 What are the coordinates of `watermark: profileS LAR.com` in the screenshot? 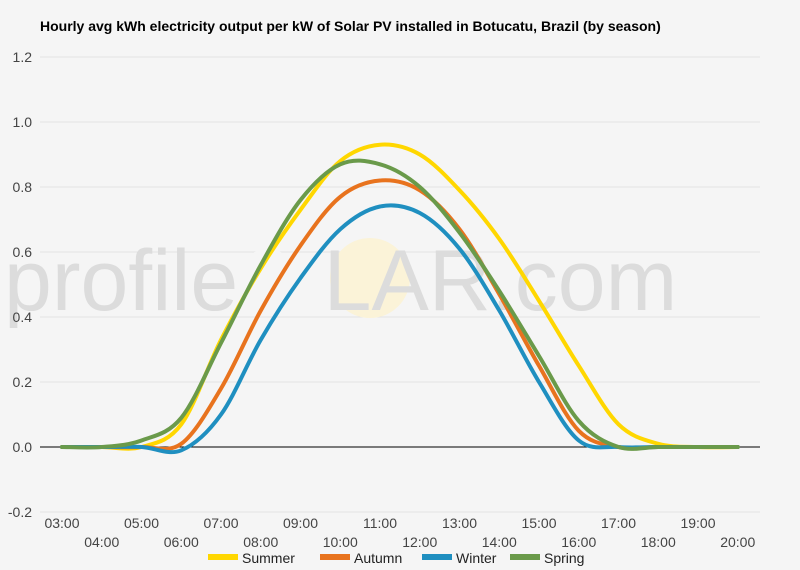 It's located at (340, 281).